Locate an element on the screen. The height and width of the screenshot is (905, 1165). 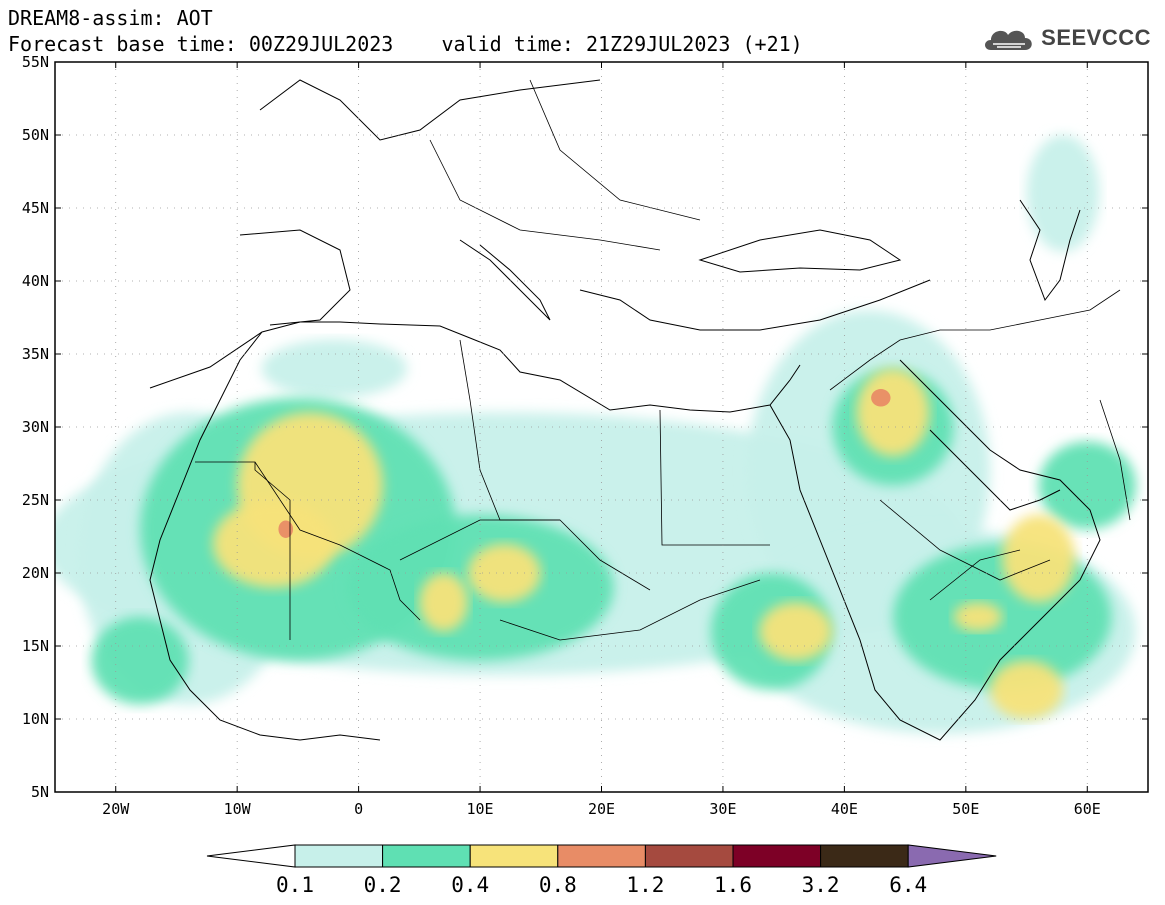
colorbar-high-arrow is located at coordinates (952, 856).